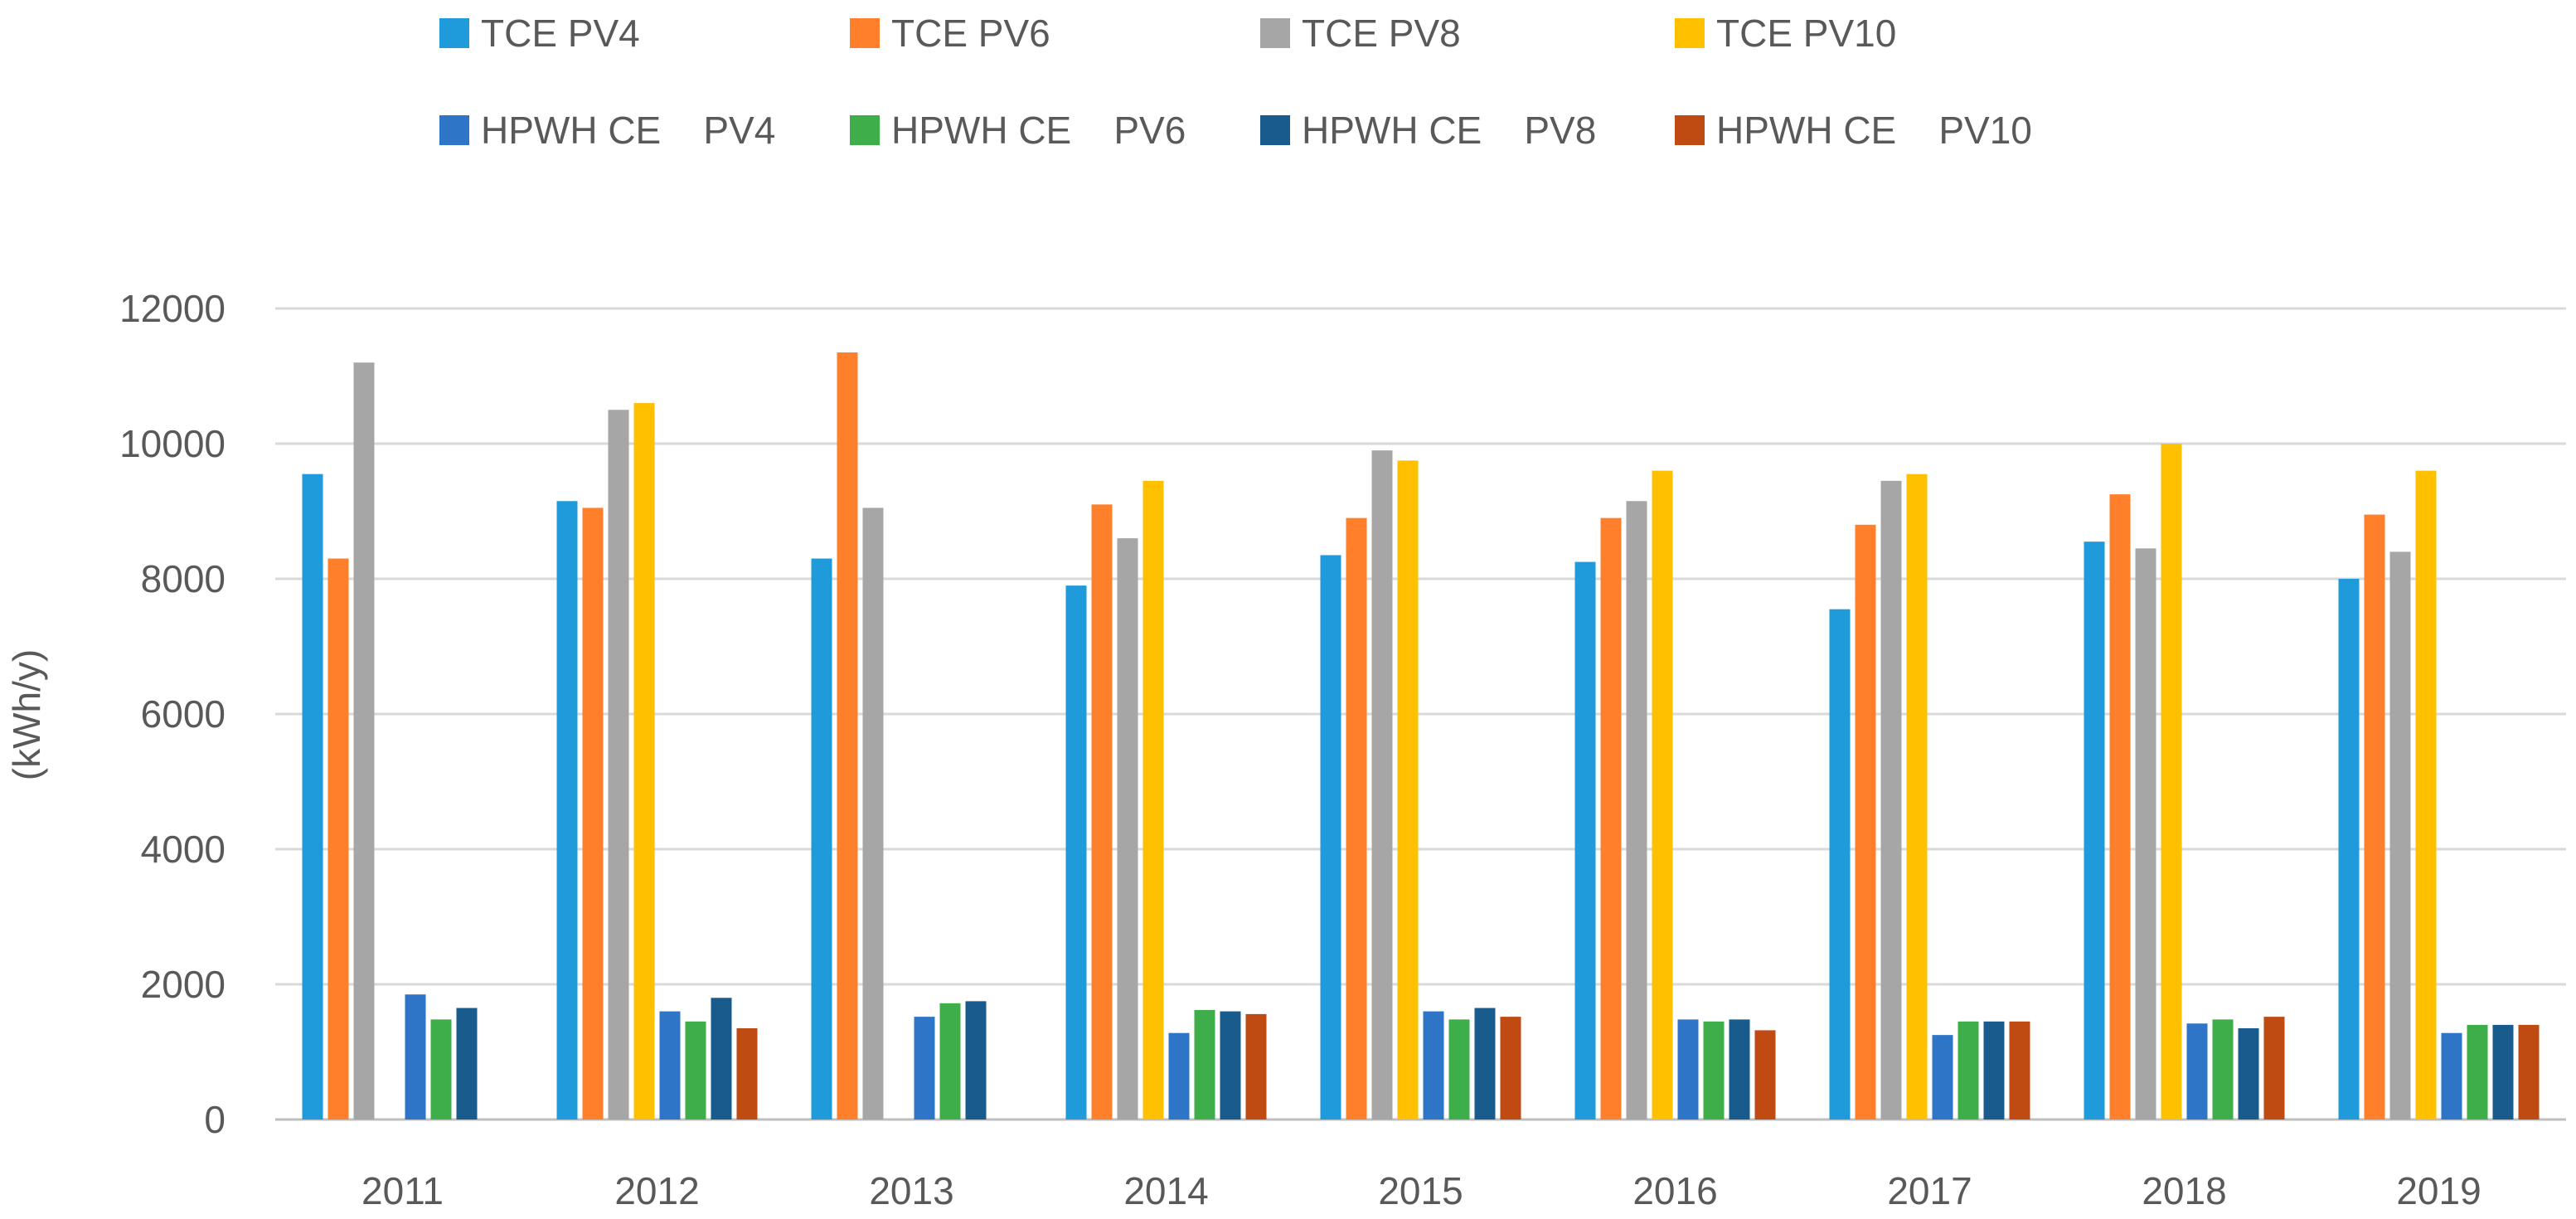 Image resolution: width=2576 pixels, height=1219 pixels. What do you see at coordinates (172, 308) in the screenshot?
I see `y-tick-label: 12000` at bounding box center [172, 308].